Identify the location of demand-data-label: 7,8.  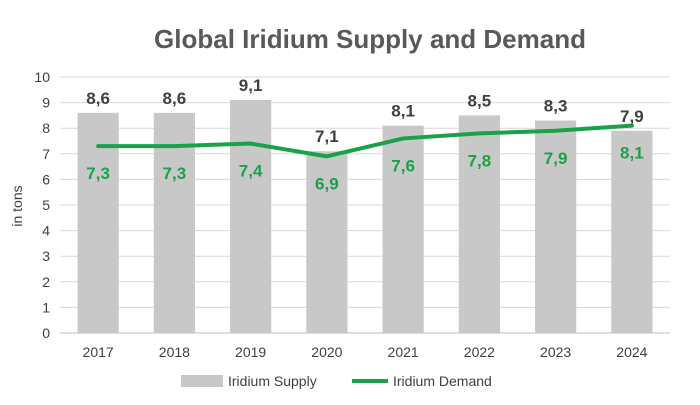
(480, 160).